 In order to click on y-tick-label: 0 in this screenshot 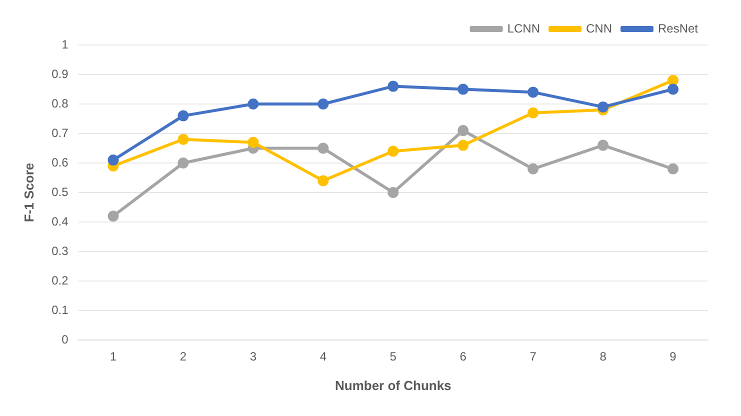, I will do `click(65, 339)`.